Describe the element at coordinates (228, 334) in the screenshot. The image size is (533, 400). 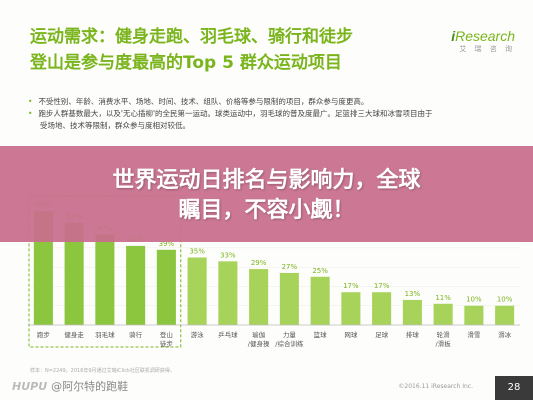
I see `category-label-6: 乒乓球` at that location.